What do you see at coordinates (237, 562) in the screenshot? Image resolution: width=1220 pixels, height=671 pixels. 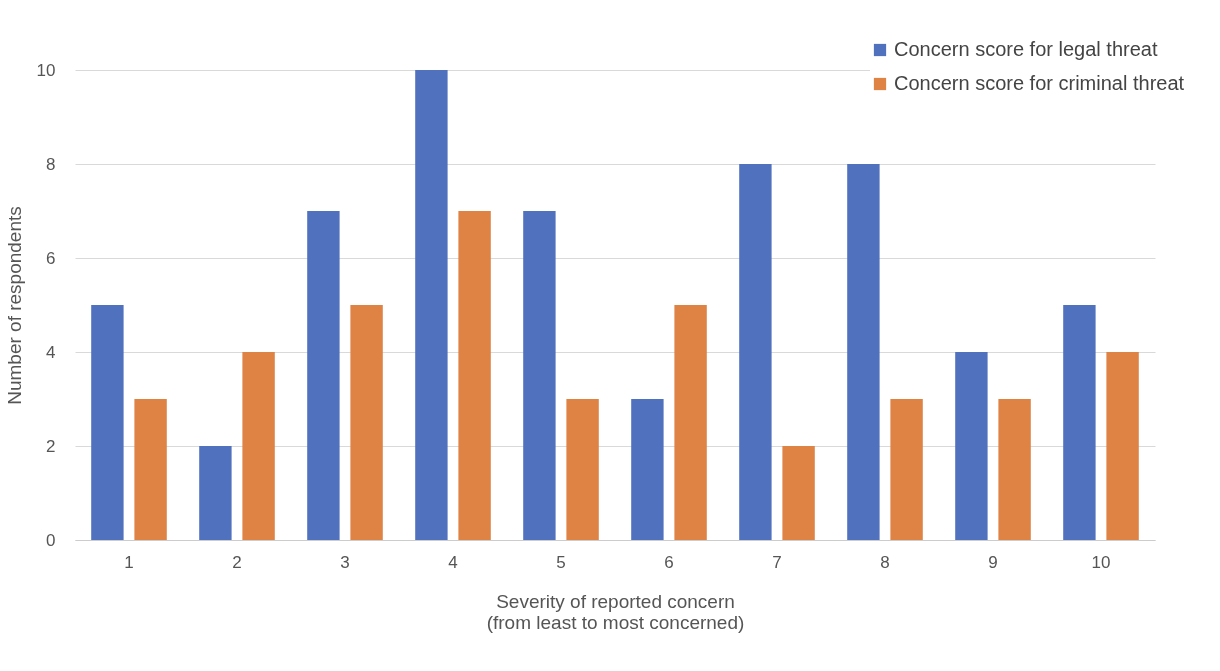 I see `x-tick-label: 2` at bounding box center [237, 562].